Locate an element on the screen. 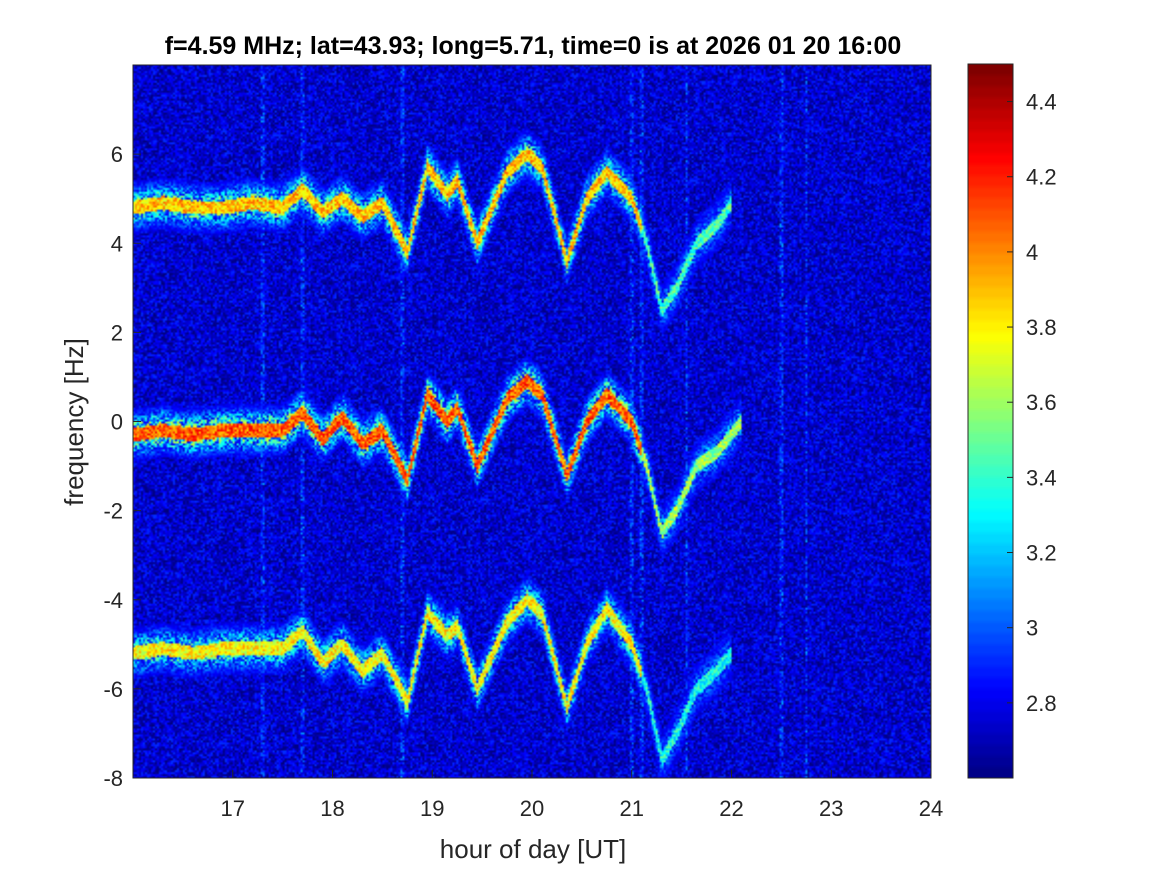  y-axis-label: frequency [Hz] is located at coordinates (74, 422).